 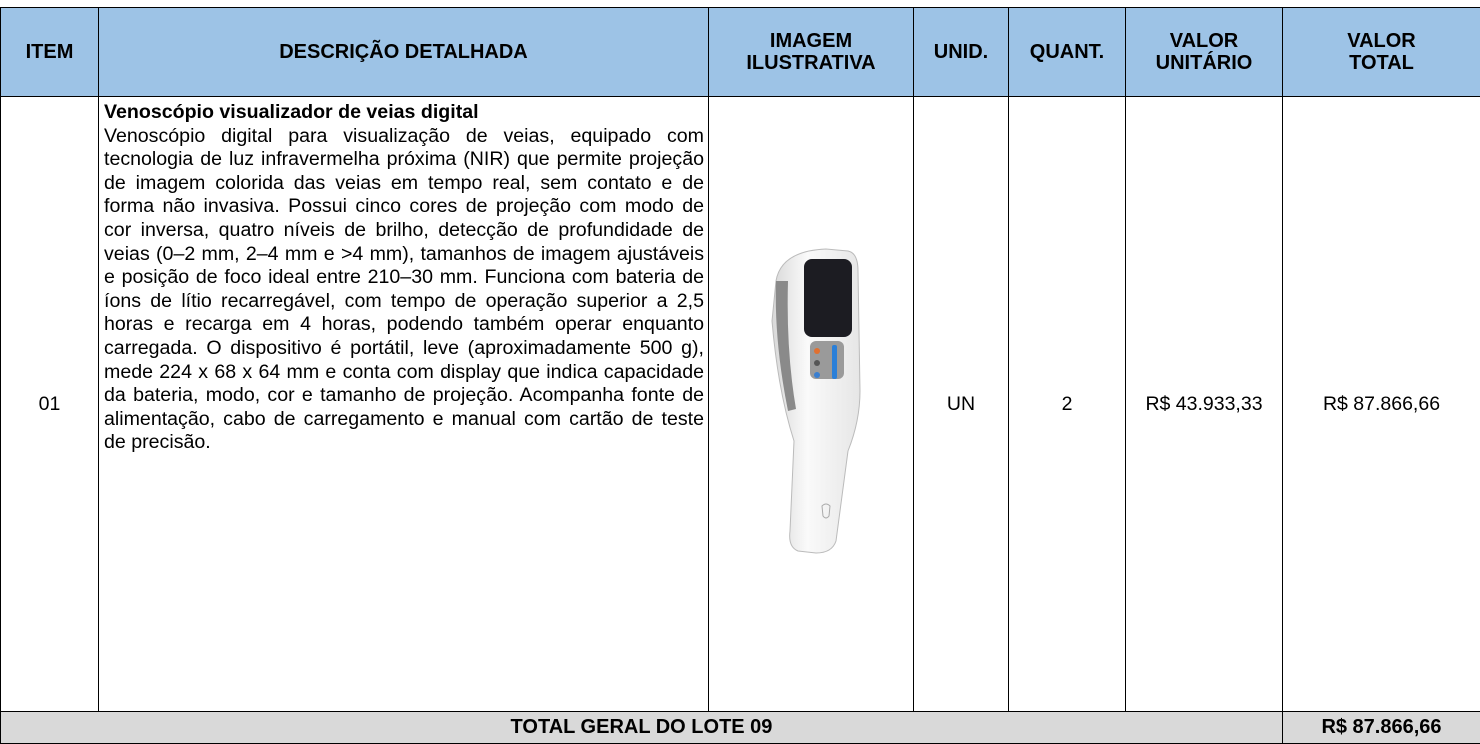 What do you see at coordinates (811, 52) in the screenshot?
I see `header-cell: IMAGEM ILUSTRATIVA` at bounding box center [811, 52].